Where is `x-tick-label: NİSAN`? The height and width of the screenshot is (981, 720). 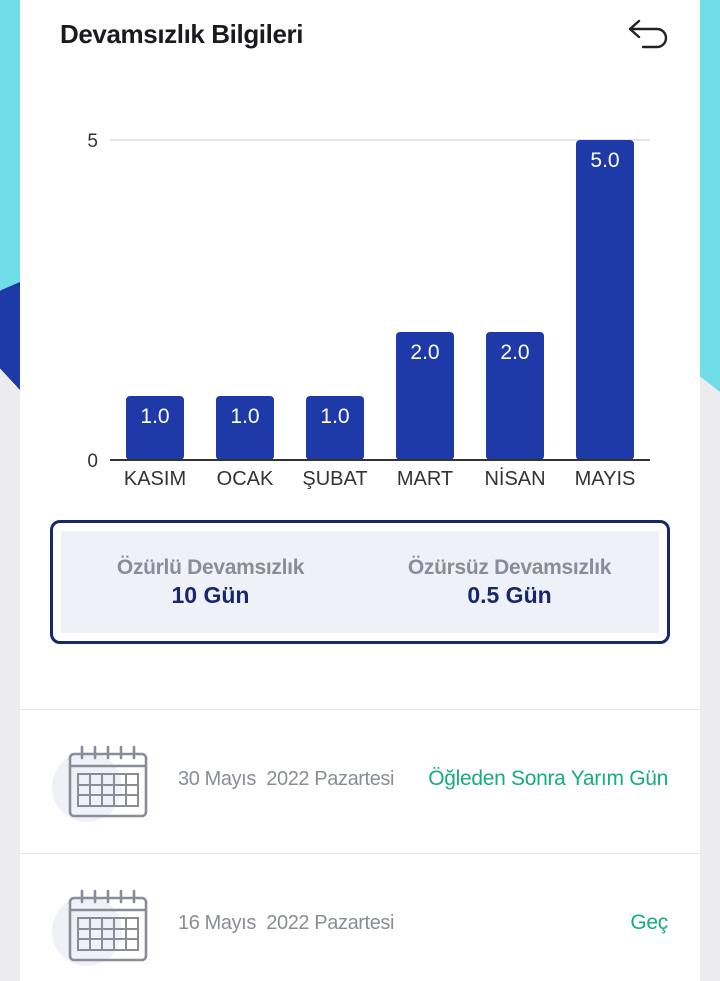
x-tick-label: NİSAN is located at coordinates (514, 478).